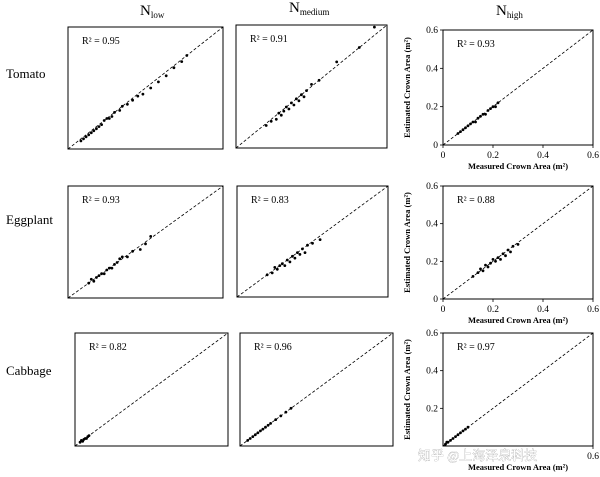  I want to click on row-label-eggplant: Eggplant, so click(29, 219).